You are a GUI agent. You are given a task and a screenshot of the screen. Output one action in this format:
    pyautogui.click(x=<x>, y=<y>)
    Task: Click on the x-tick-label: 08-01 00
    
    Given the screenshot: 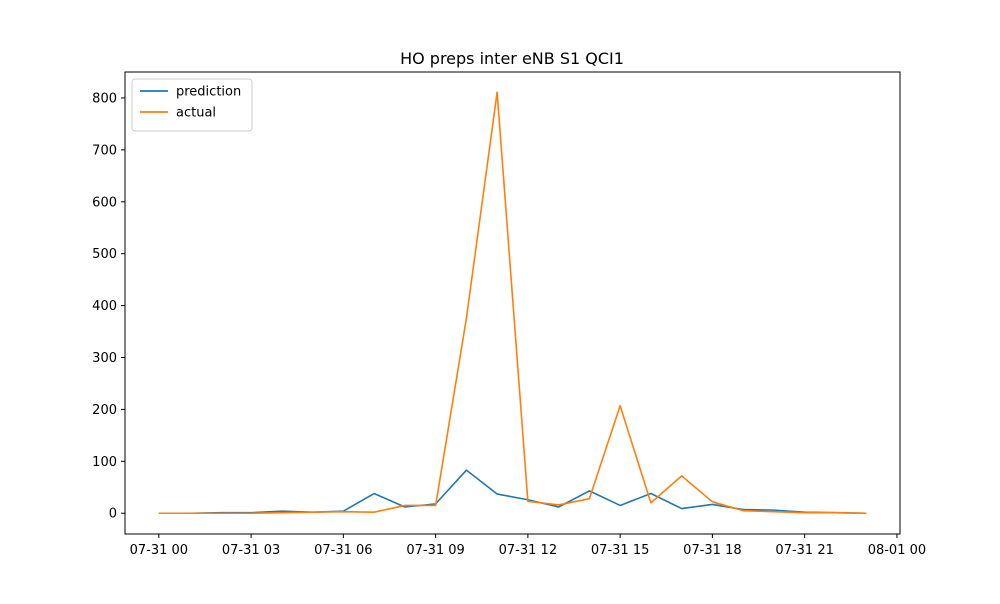 What is the action you would take?
    pyautogui.click(x=897, y=550)
    